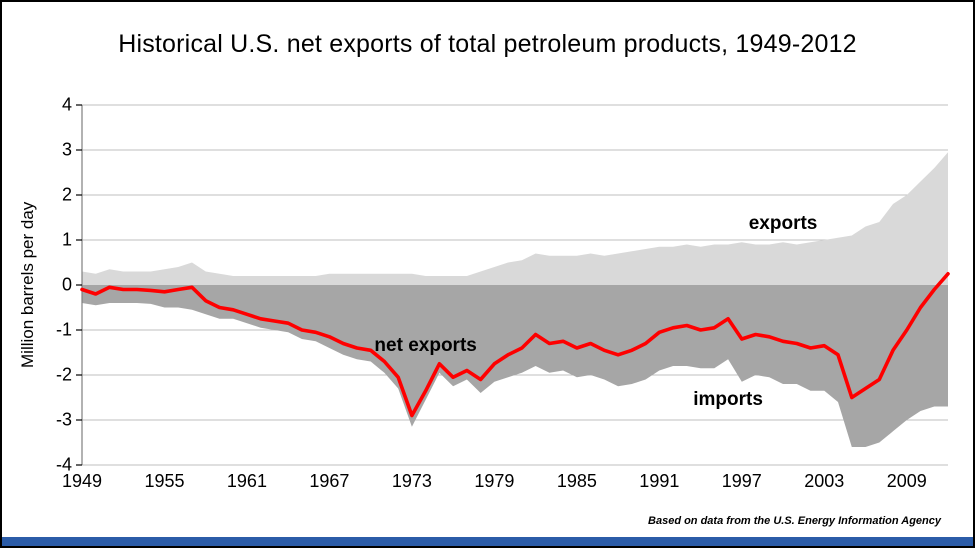 Image resolution: width=975 pixels, height=548 pixels. Describe the element at coordinates (411, 481) in the screenshot. I see `x-tick-label: 1973` at that location.